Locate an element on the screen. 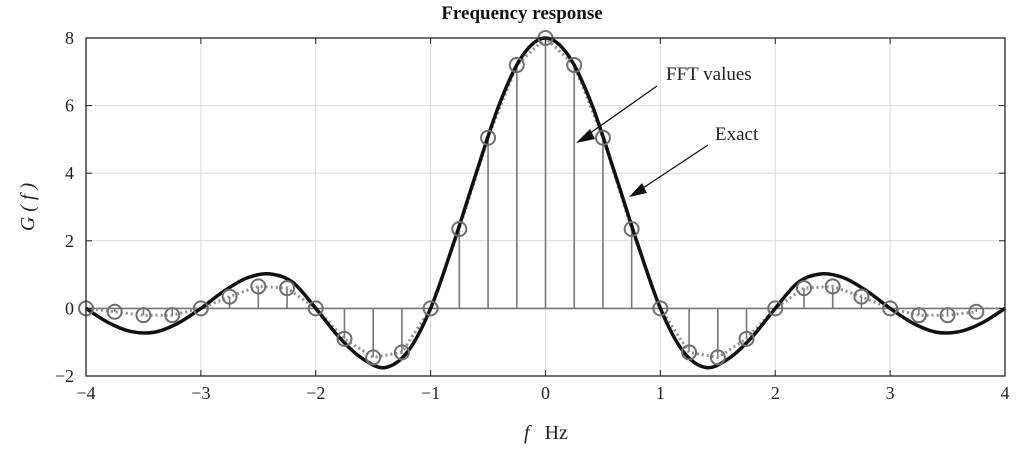 This screenshot has width=1024, height=454. annotation-exact: Exact is located at coordinates (694, 160).